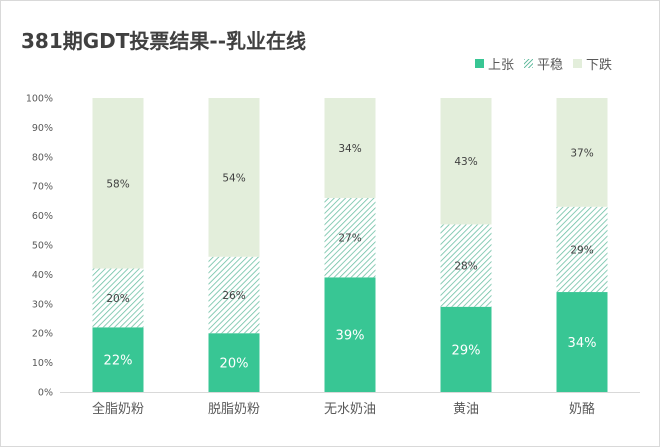 This screenshot has height=447, width=660. I want to click on legend-label-fall: 下跌, so click(599, 65).